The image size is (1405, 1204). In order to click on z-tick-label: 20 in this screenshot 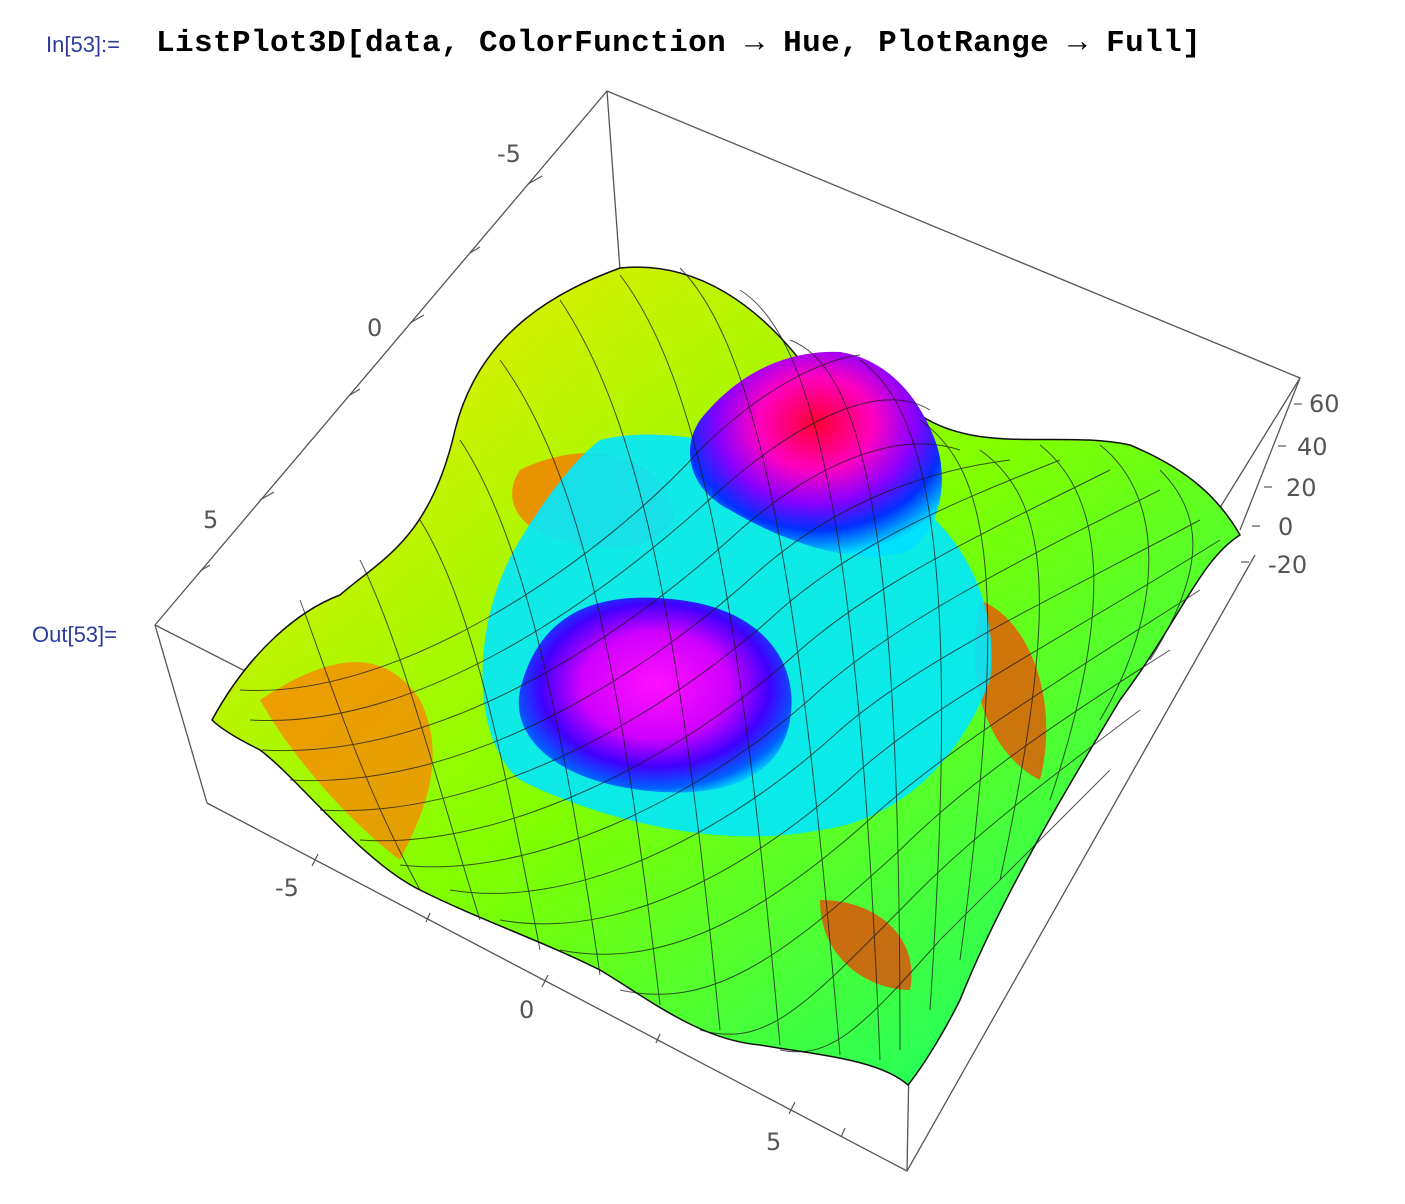, I will do `click(1301, 488)`.